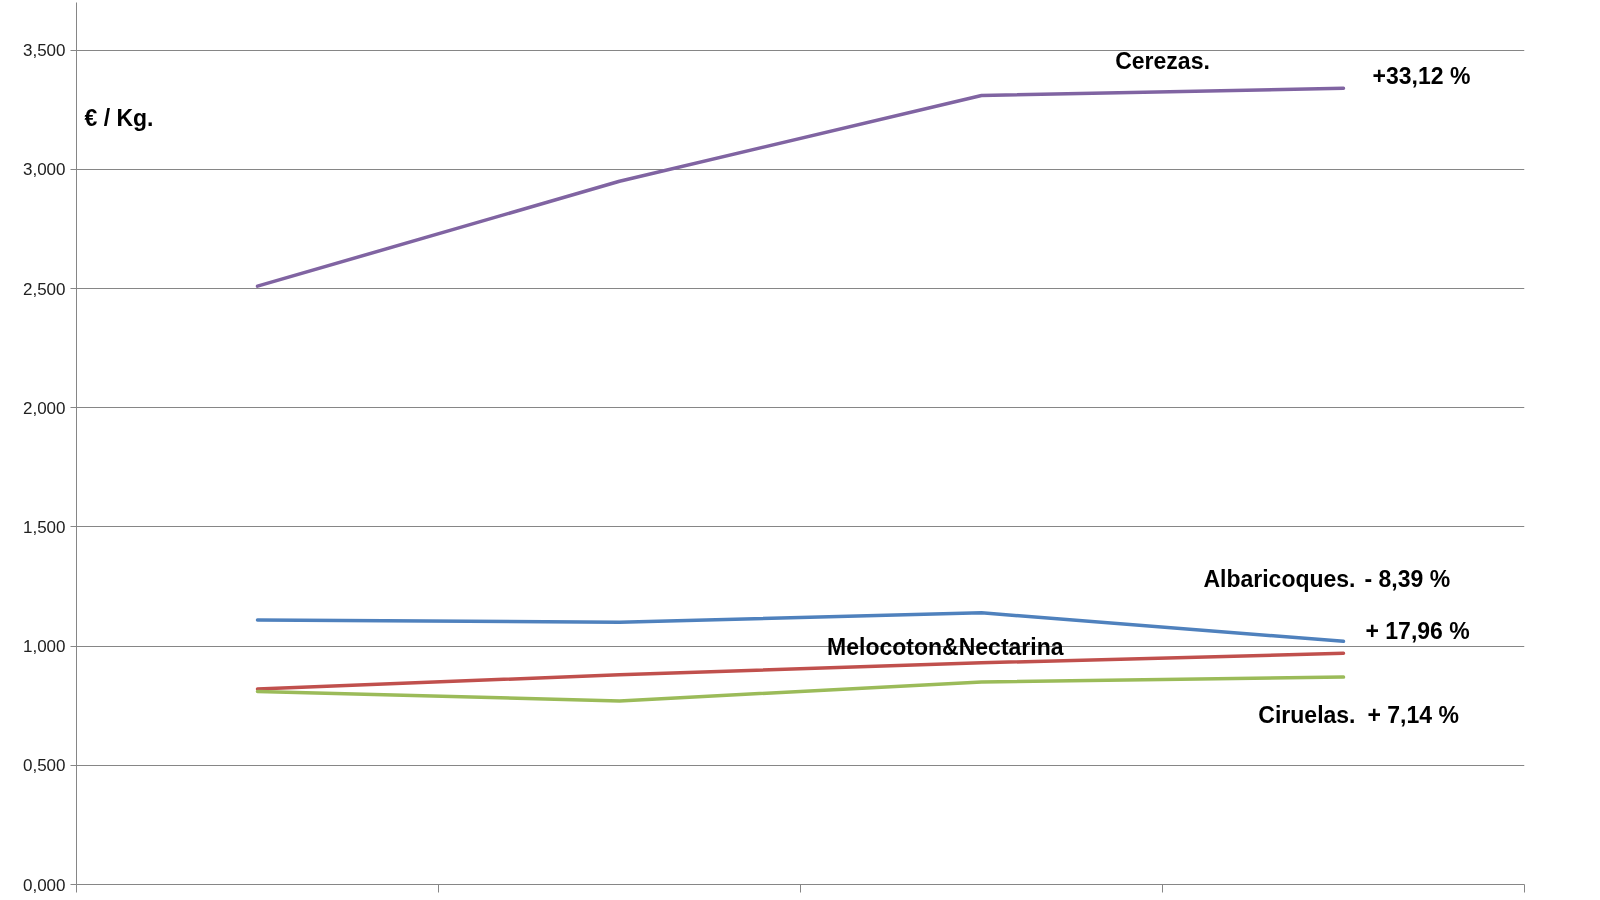 Image resolution: width=1600 pixels, height=900 pixels. Describe the element at coordinates (1417, 631) in the screenshot. I see `annotation: + 17,96 %` at that location.